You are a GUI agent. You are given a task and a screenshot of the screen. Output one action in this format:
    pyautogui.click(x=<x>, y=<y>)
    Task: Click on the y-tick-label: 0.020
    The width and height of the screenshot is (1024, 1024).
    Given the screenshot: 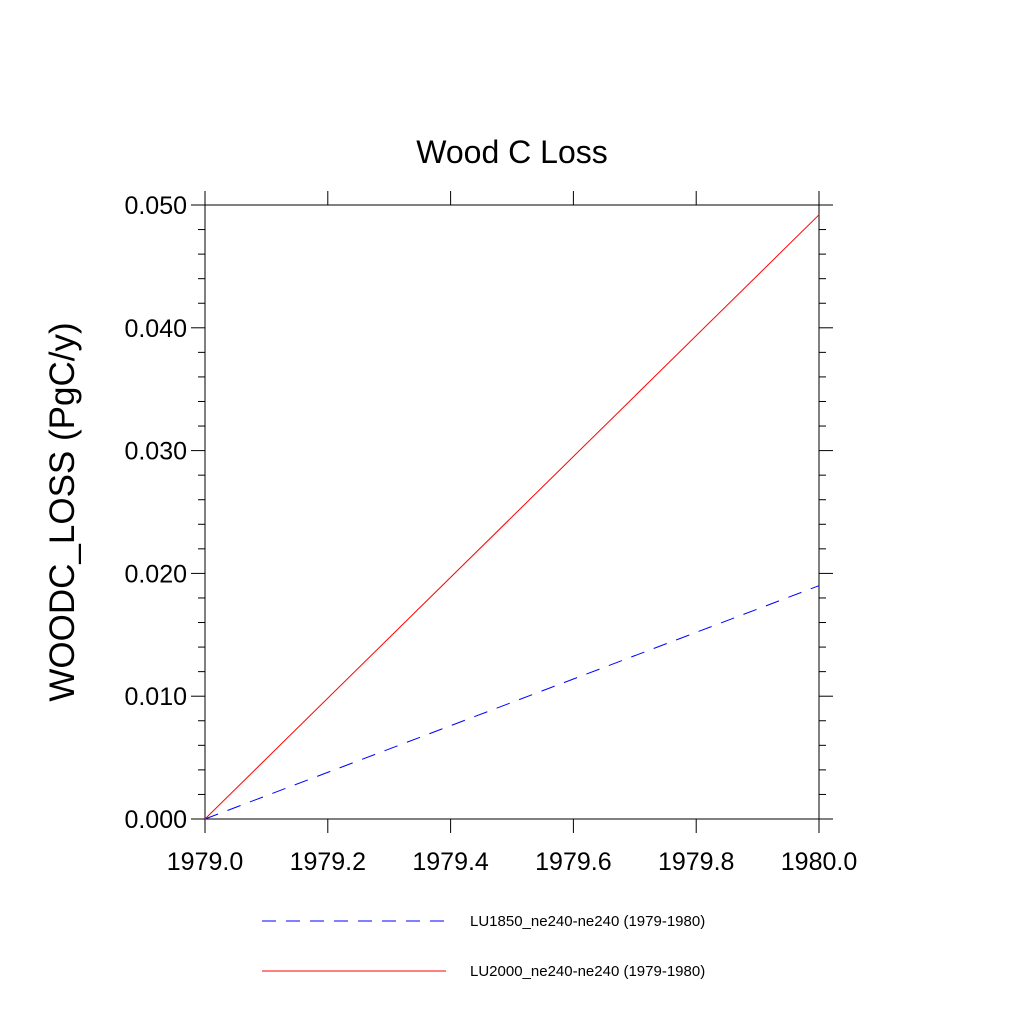 What is the action you would take?
    pyautogui.click(x=155, y=574)
    